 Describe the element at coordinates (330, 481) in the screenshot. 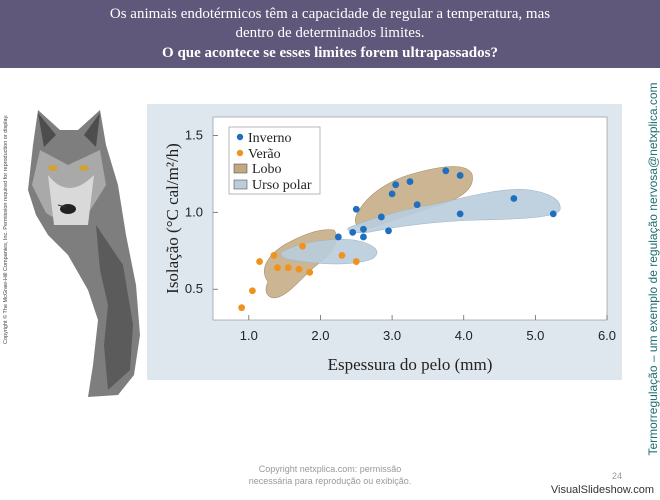

I see `footer-copyright-line-2: necessária para reprodução ou exibição.` at that location.